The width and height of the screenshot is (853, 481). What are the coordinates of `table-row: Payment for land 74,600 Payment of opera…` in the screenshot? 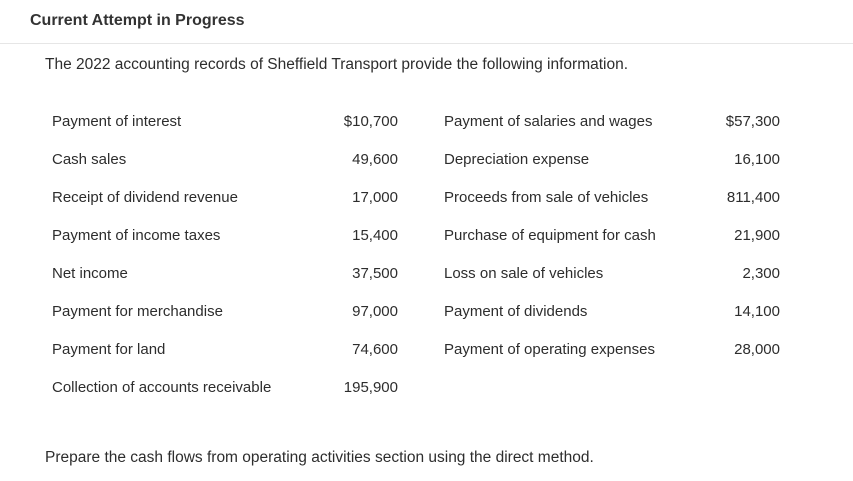 It's located at (416, 349).